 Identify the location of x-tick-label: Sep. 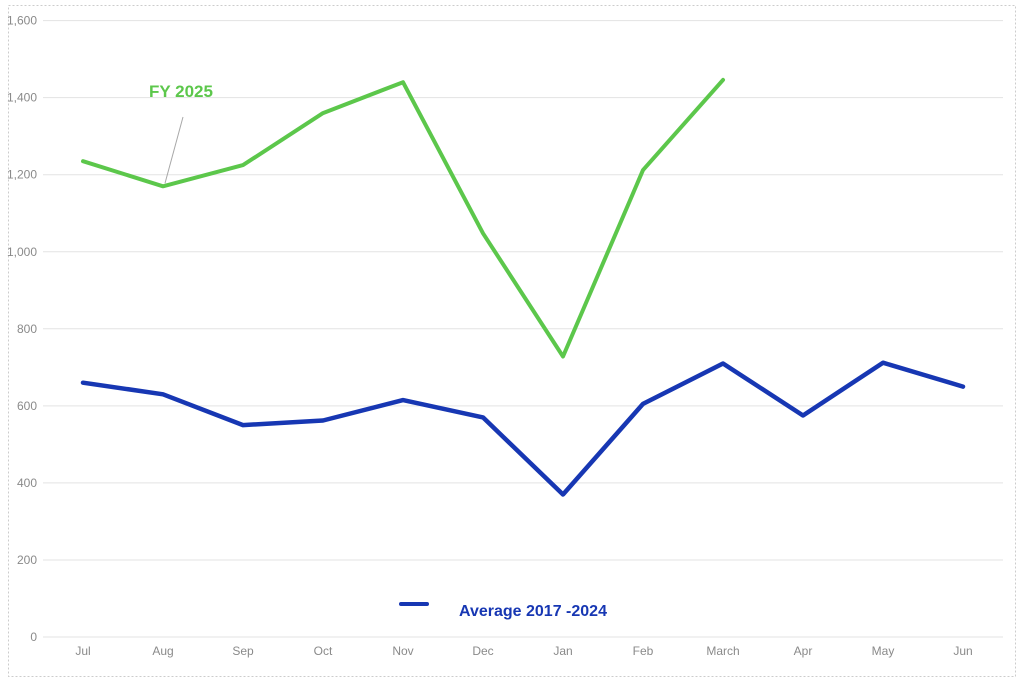
(243, 651).